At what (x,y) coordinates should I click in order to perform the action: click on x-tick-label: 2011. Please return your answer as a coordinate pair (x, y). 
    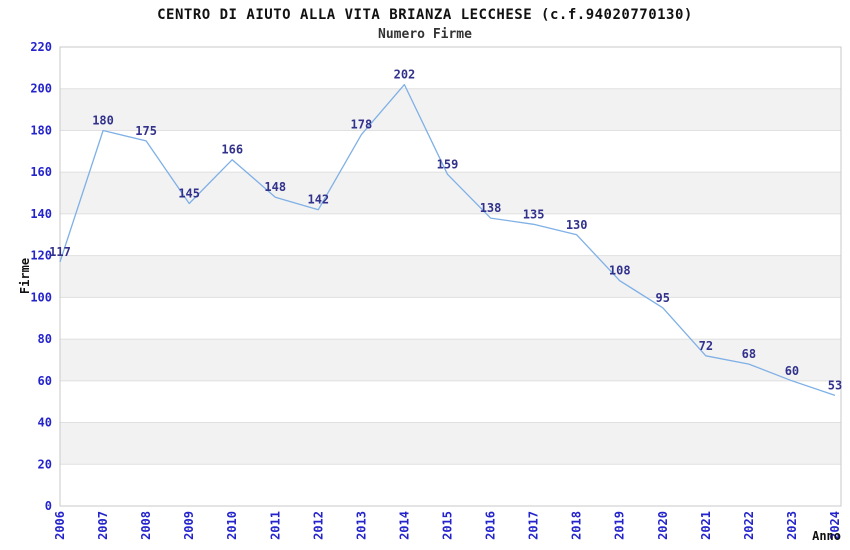
    Looking at the image, I should click on (275, 525).